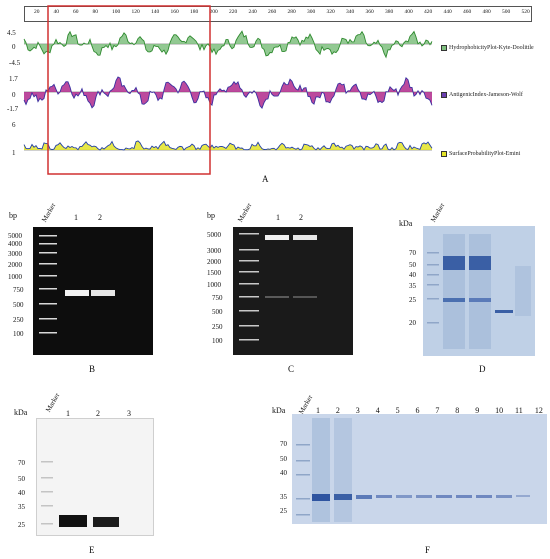 This screenshot has width=550, height=559. Describe the element at coordinates (11, 33) in the screenshot. I see `track1-ymax: 4.5` at that location.